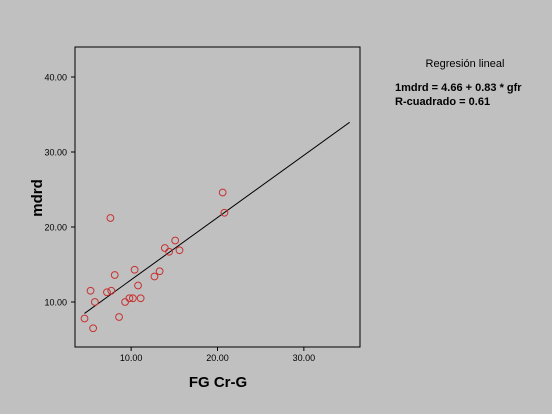 The width and height of the screenshot is (552, 414). I want to click on y-tick-label: 40.00, so click(55, 78).